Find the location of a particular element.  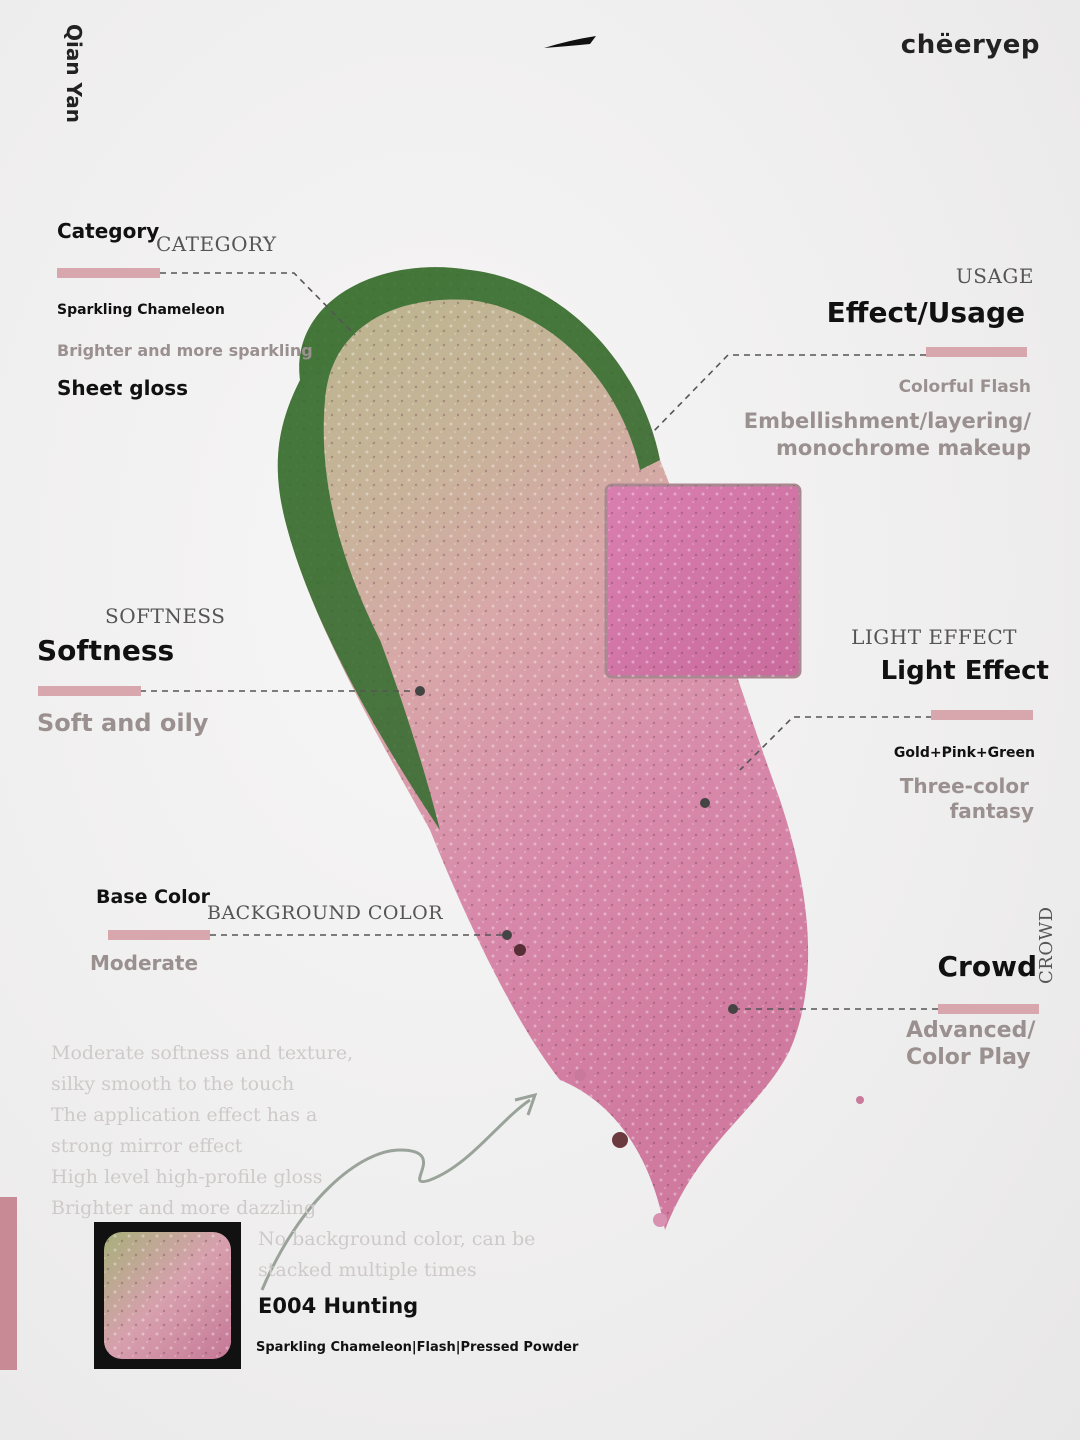

crowd-line-1: Advanced/ is located at coordinates (971, 1030).